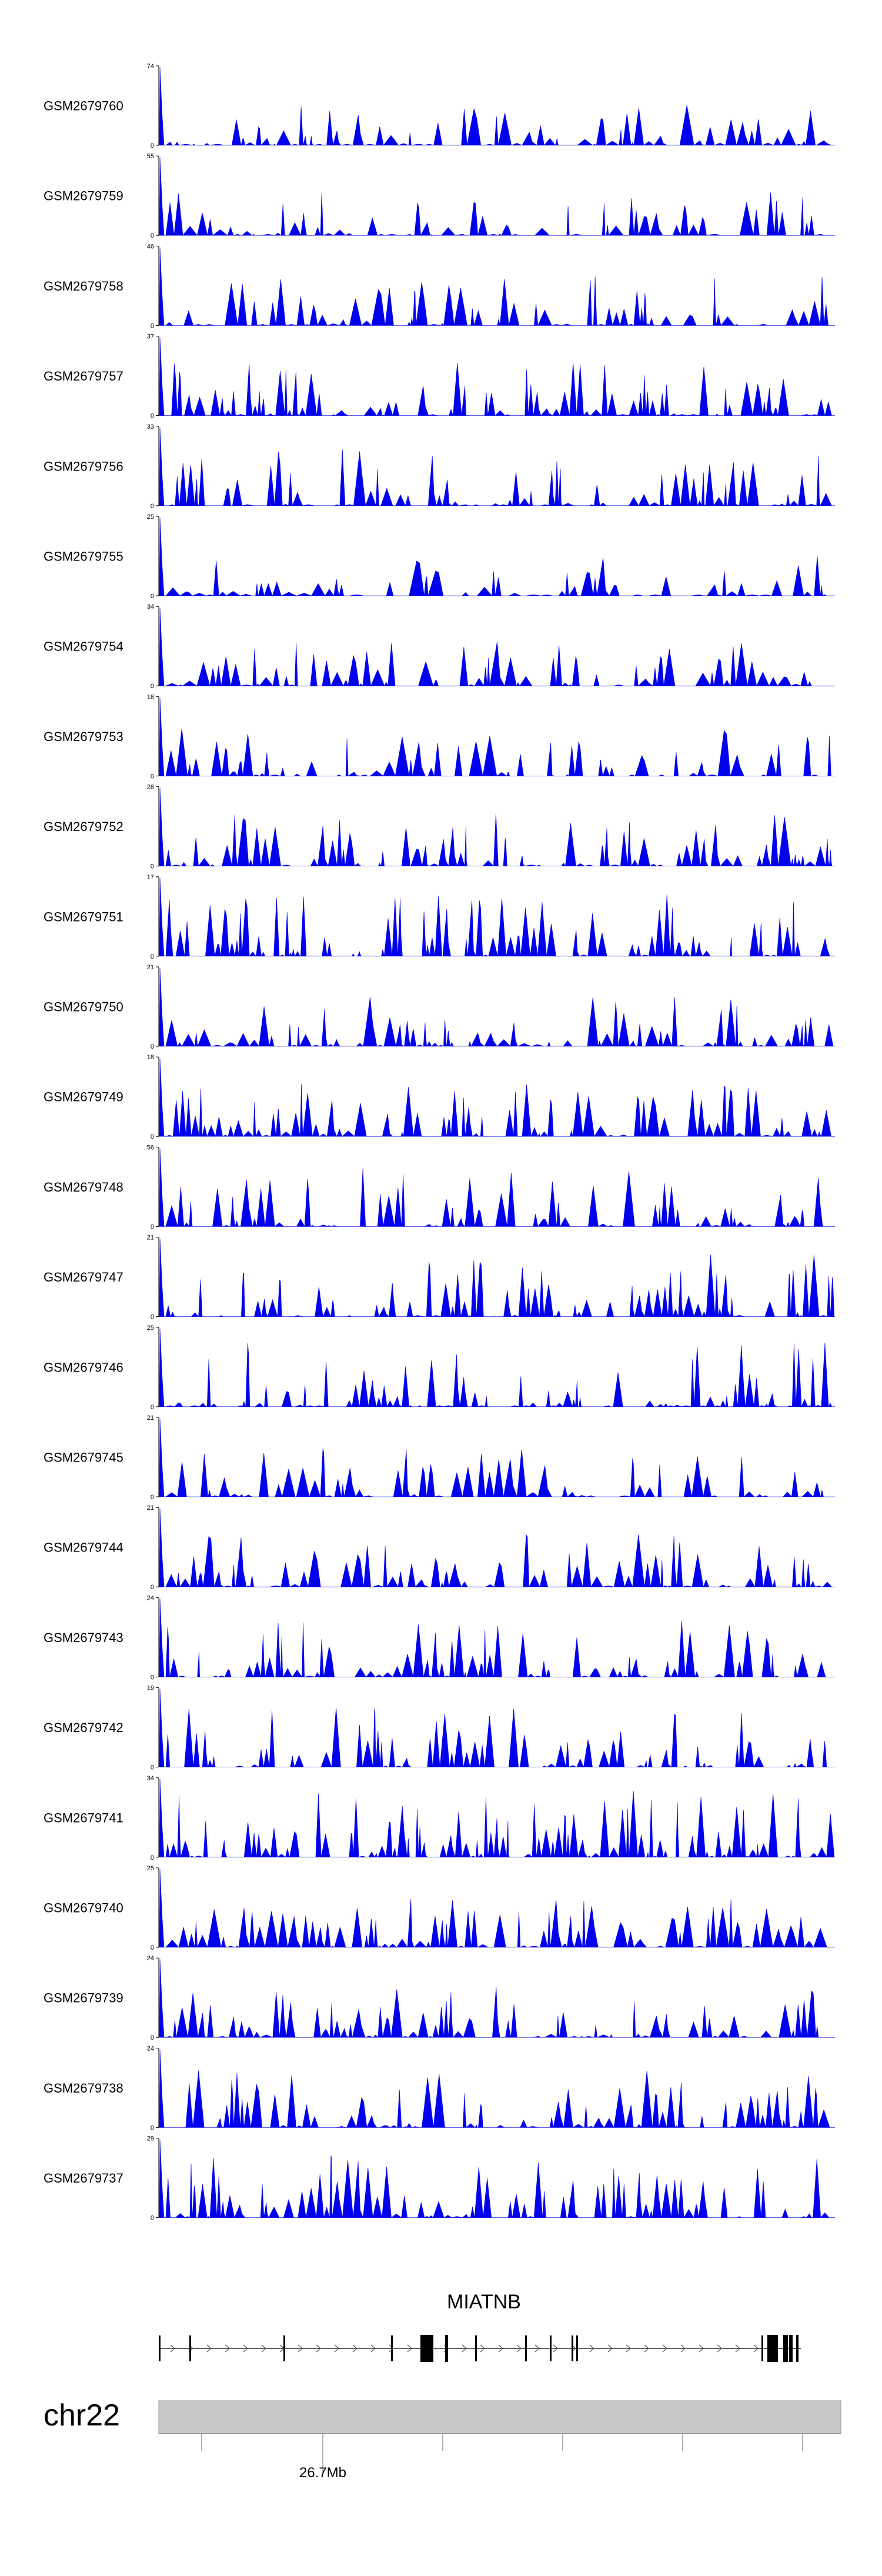 The width and height of the screenshot is (882, 2576). I want to click on track-GSM2679757: GSM2679757 37 0, so click(439, 376).